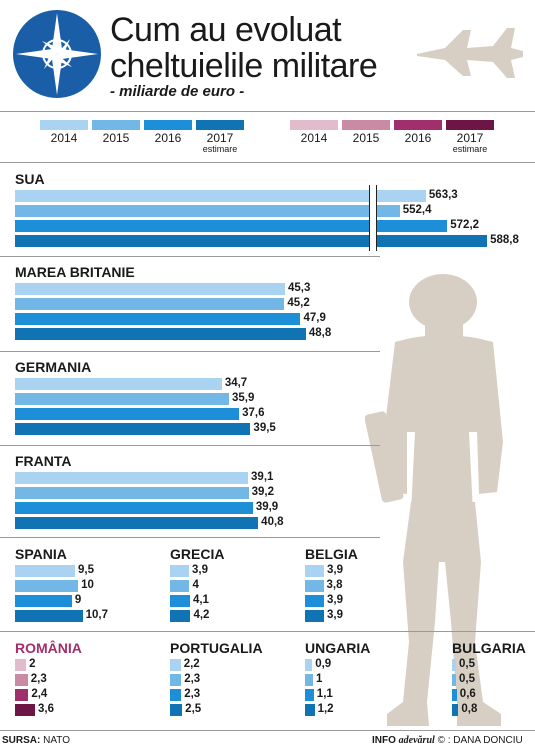 The image size is (535, 750). I want to click on value-label-portugalia-2: 2,3, so click(192, 694).